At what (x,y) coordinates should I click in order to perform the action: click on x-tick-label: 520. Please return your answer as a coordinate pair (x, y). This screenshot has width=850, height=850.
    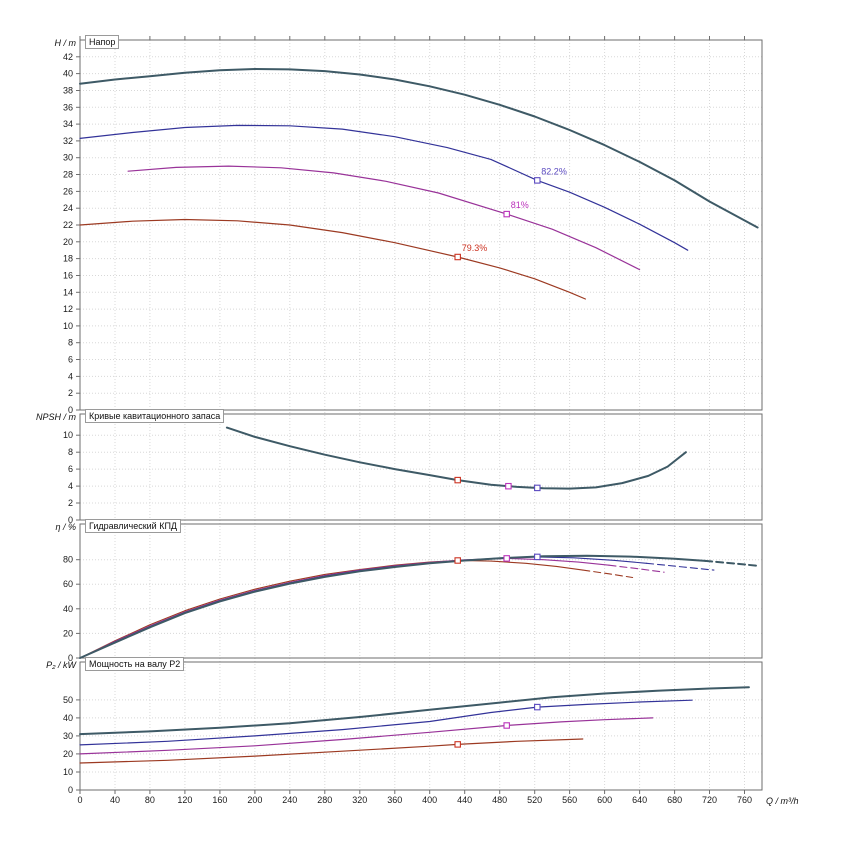
    Looking at the image, I should click on (534, 800).